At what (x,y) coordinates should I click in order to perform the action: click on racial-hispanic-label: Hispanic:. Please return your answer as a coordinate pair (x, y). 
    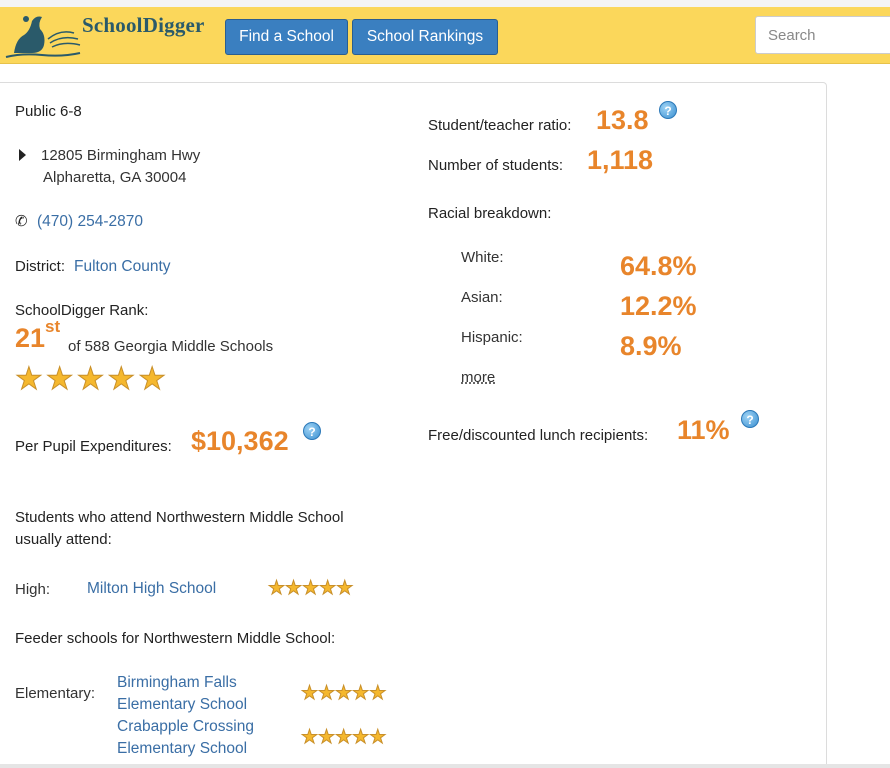
    Looking at the image, I should click on (492, 337).